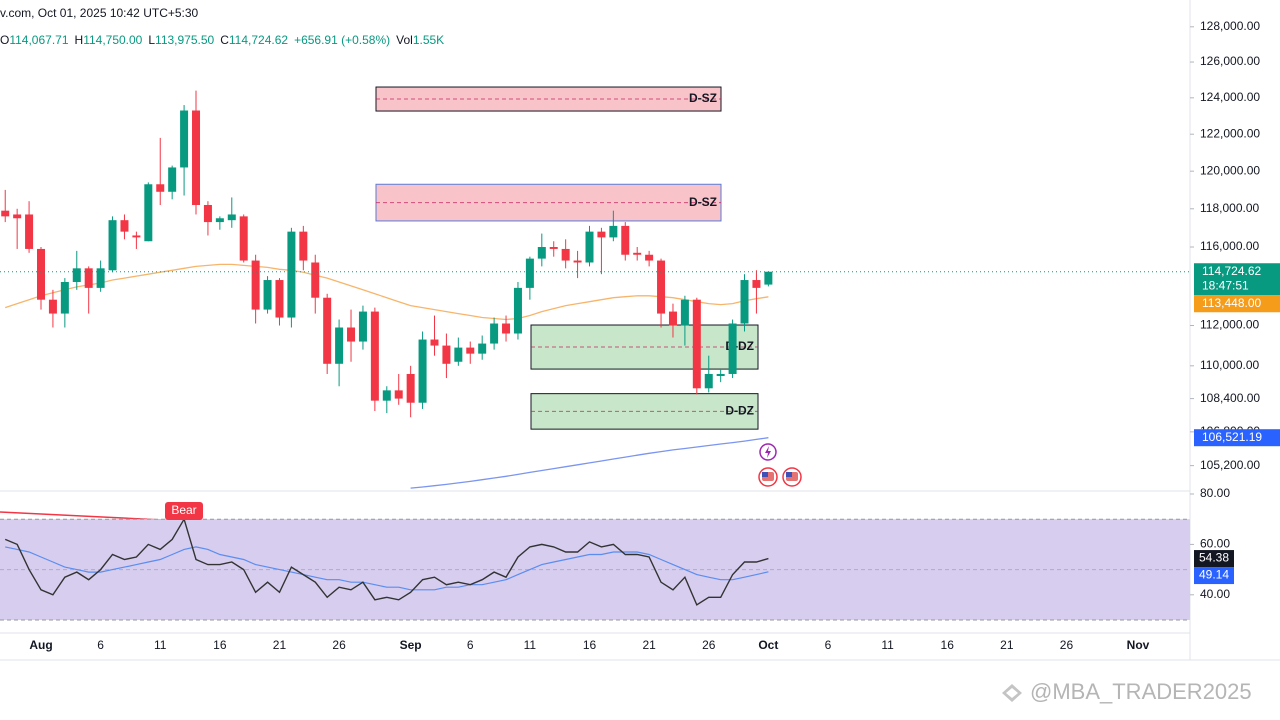 This screenshot has width=1280, height=720. Describe the element at coordinates (703, 202) in the screenshot. I see `zone-label: D-SZ` at that location.